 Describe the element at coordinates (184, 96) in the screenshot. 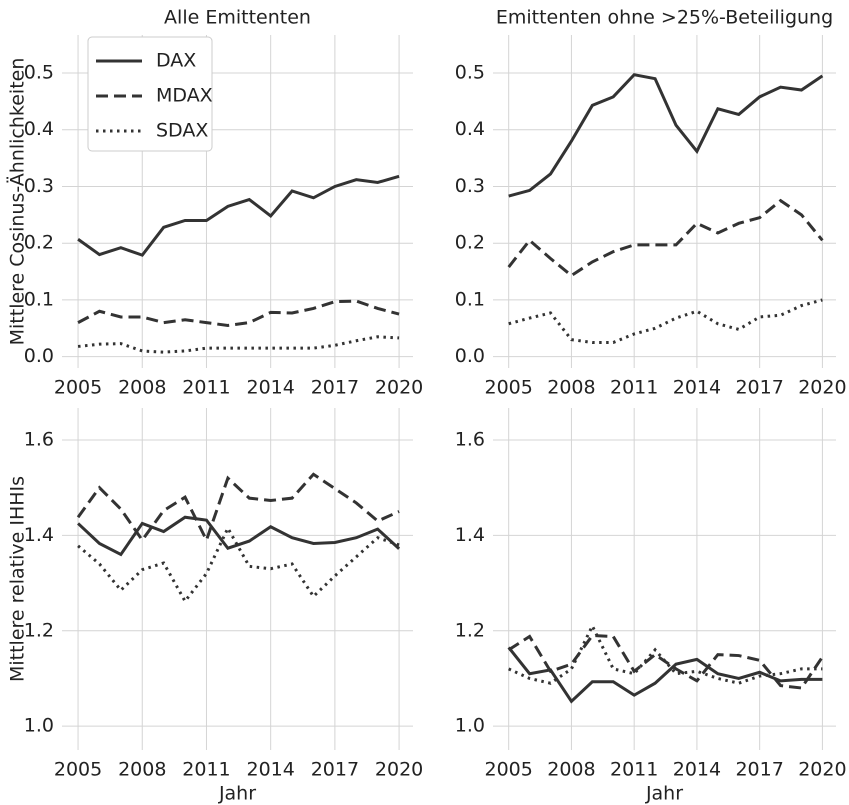

I see `legend-label: MDAX` at that location.